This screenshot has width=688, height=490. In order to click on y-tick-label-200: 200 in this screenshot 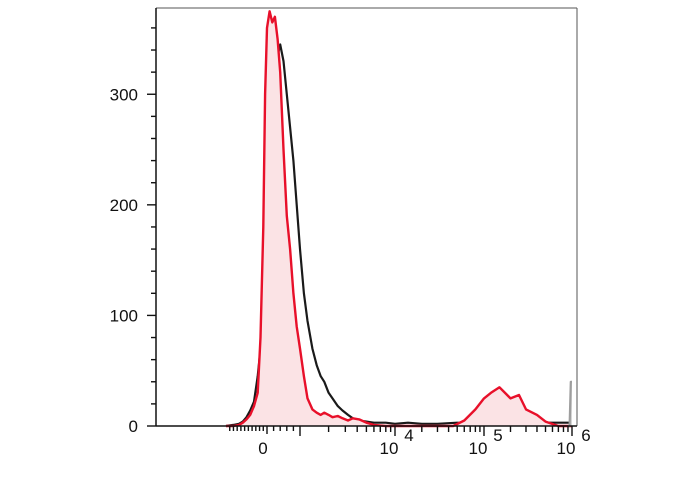, I will do `click(124, 205)`.